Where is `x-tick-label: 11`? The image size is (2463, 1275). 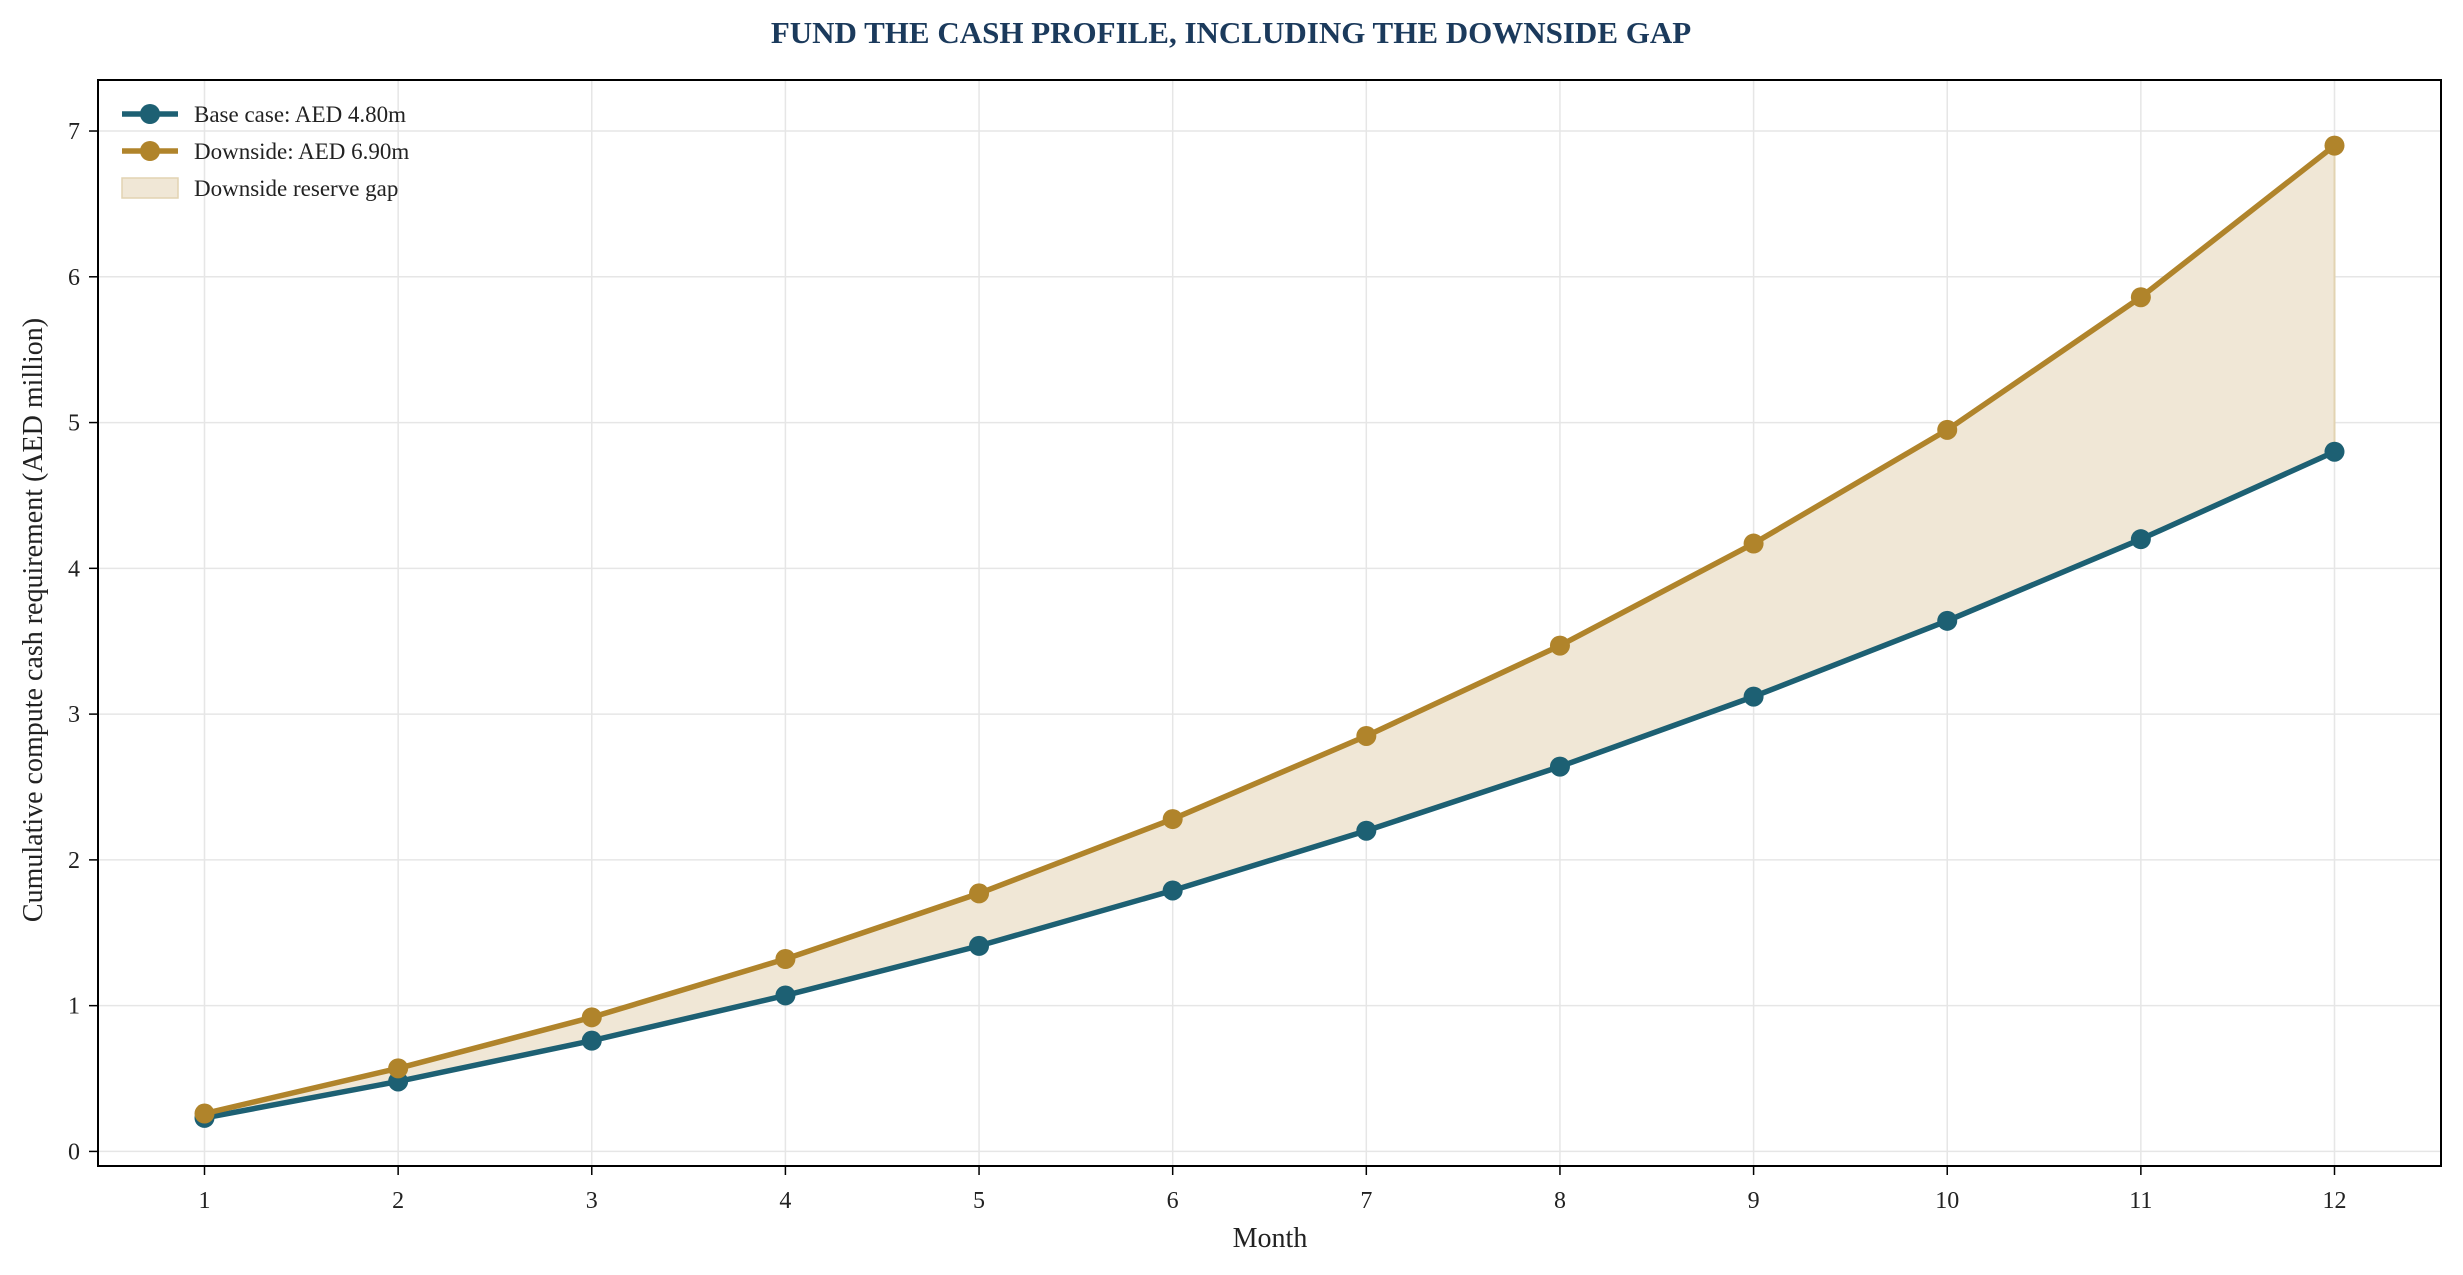
x-tick-label: 11 is located at coordinates (2140, 1201).